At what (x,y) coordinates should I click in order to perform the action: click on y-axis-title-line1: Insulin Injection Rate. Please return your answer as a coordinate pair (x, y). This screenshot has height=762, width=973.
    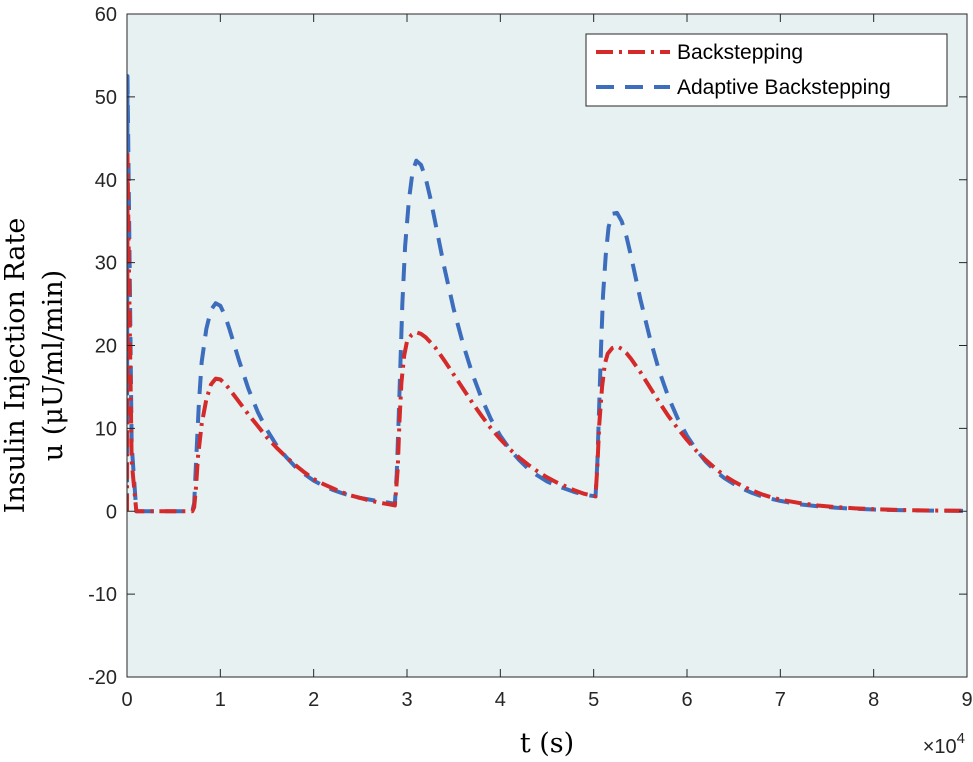
    Looking at the image, I should click on (15, 366).